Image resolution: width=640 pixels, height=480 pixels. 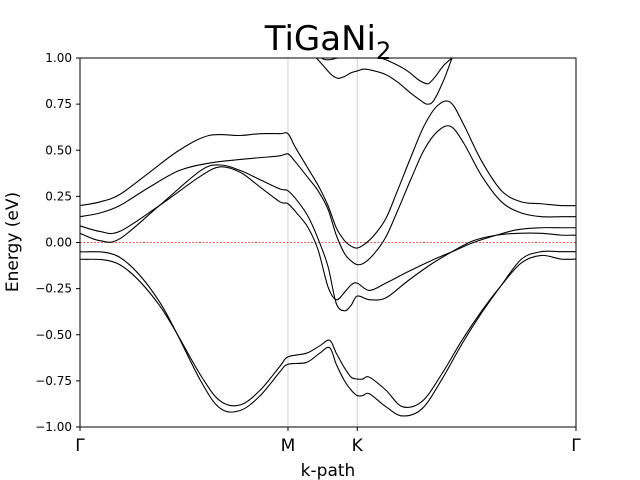 I want to click on y-tick-label: 0.50, so click(x=58, y=150).